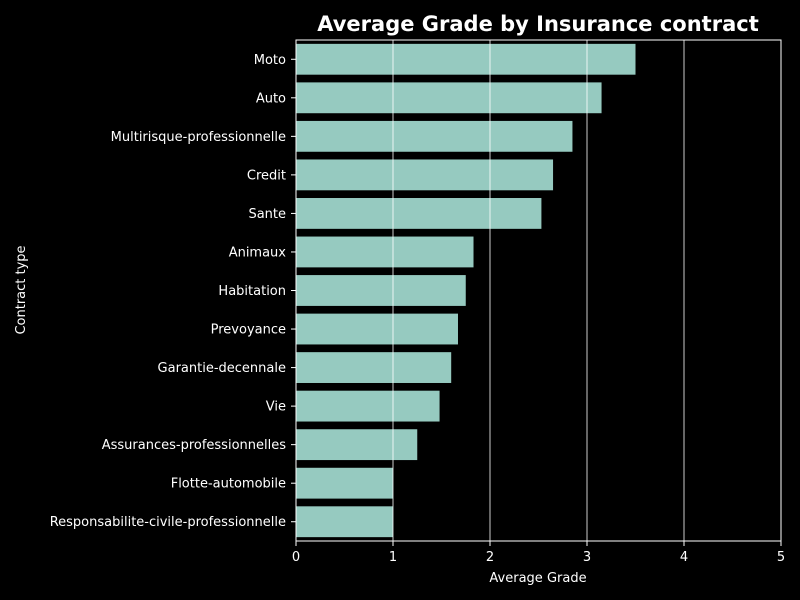  What do you see at coordinates (781, 557) in the screenshot?
I see `x-tick-label: 5` at bounding box center [781, 557].